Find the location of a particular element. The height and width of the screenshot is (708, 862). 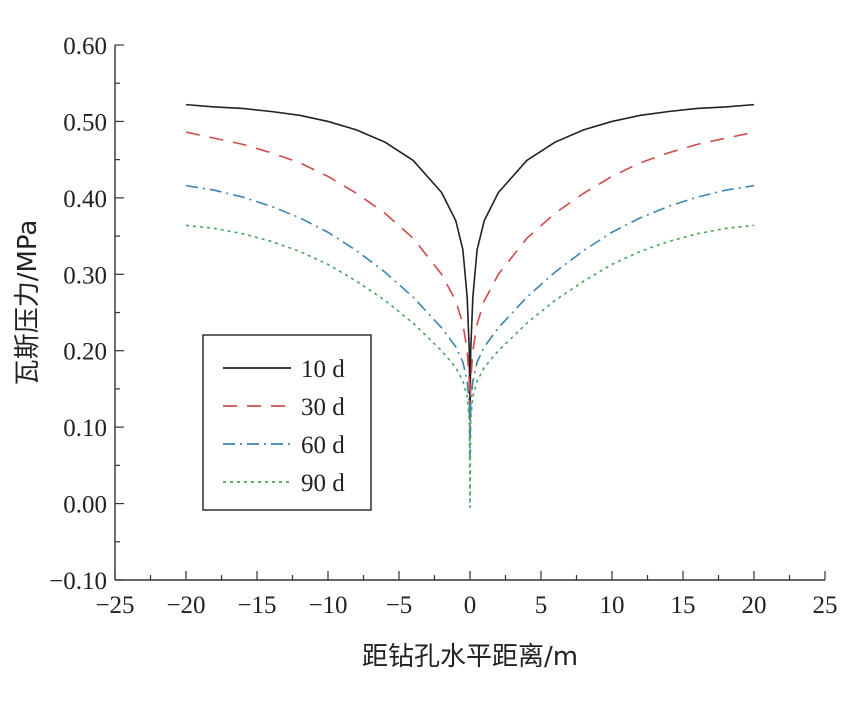

y-tick-label: 0.60 is located at coordinates (85, 46).